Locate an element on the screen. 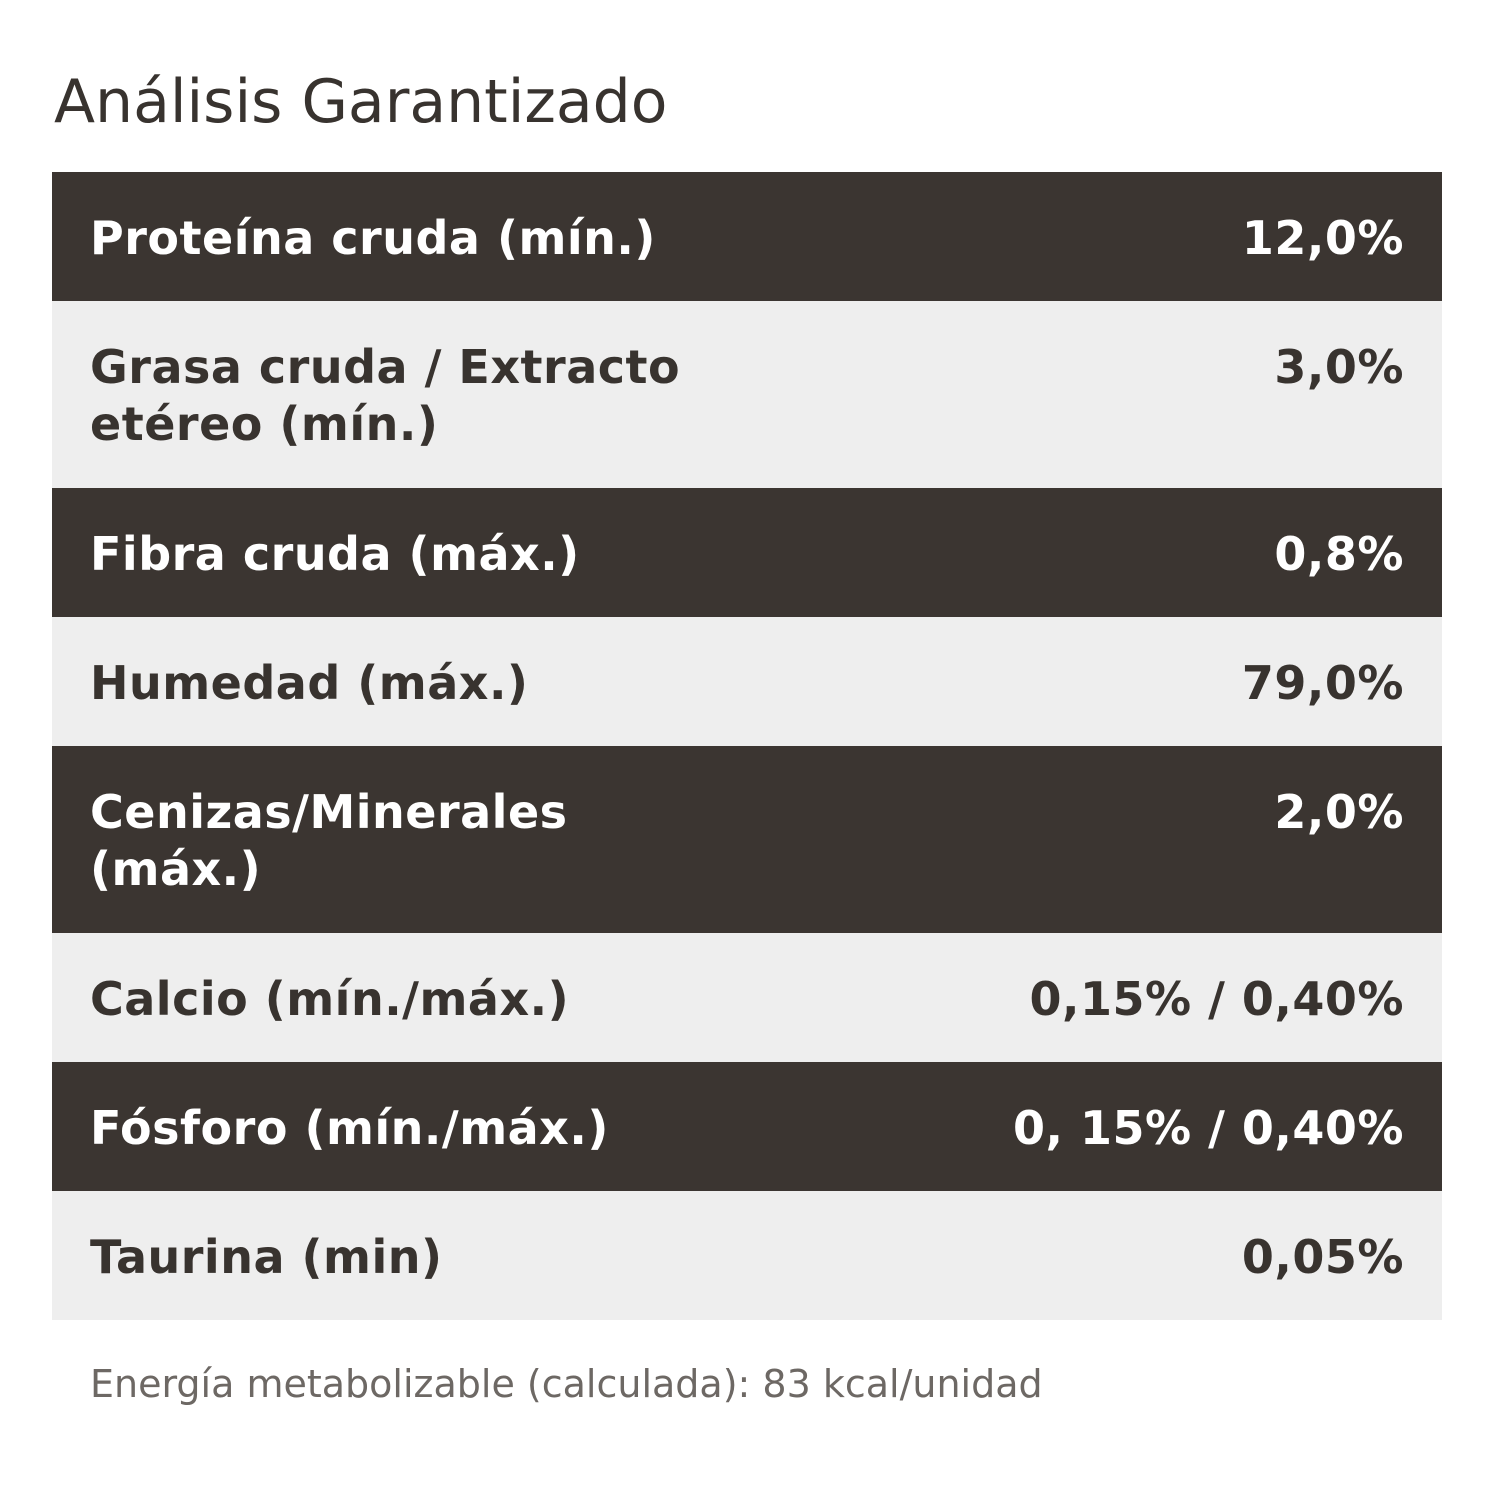 This screenshot has height=1500, width=1500. row-label: Calcio (mín./máx.) is located at coordinates (330, 999).